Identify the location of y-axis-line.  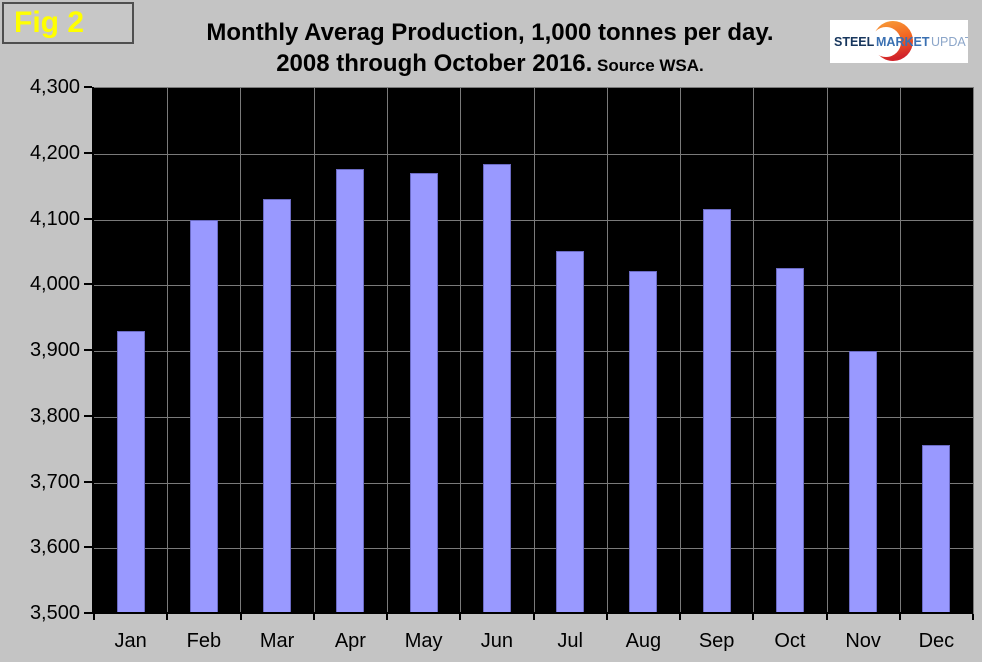
(93, 350).